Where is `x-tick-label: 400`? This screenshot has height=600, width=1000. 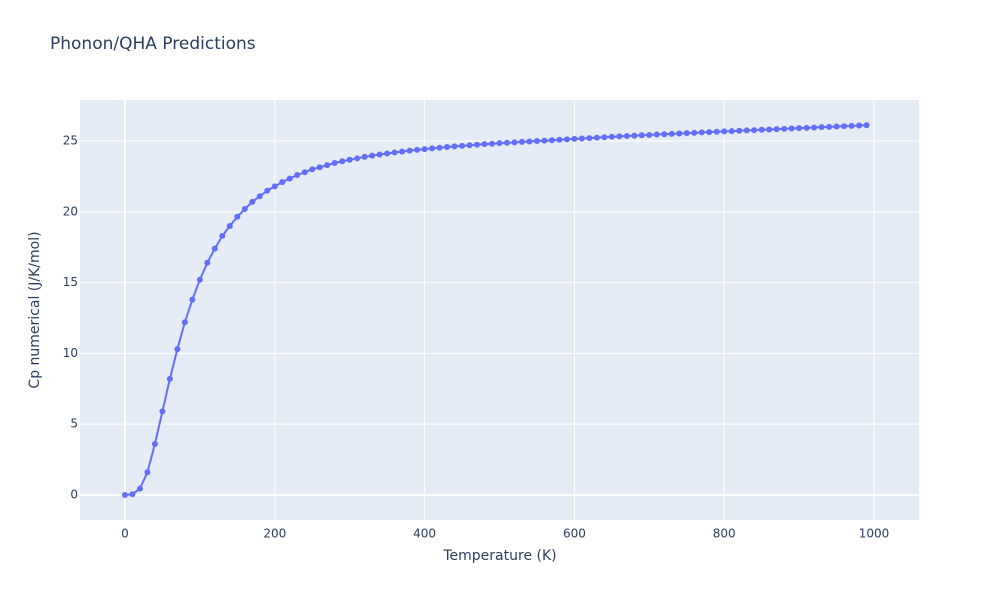
x-tick-label: 400 is located at coordinates (424, 534).